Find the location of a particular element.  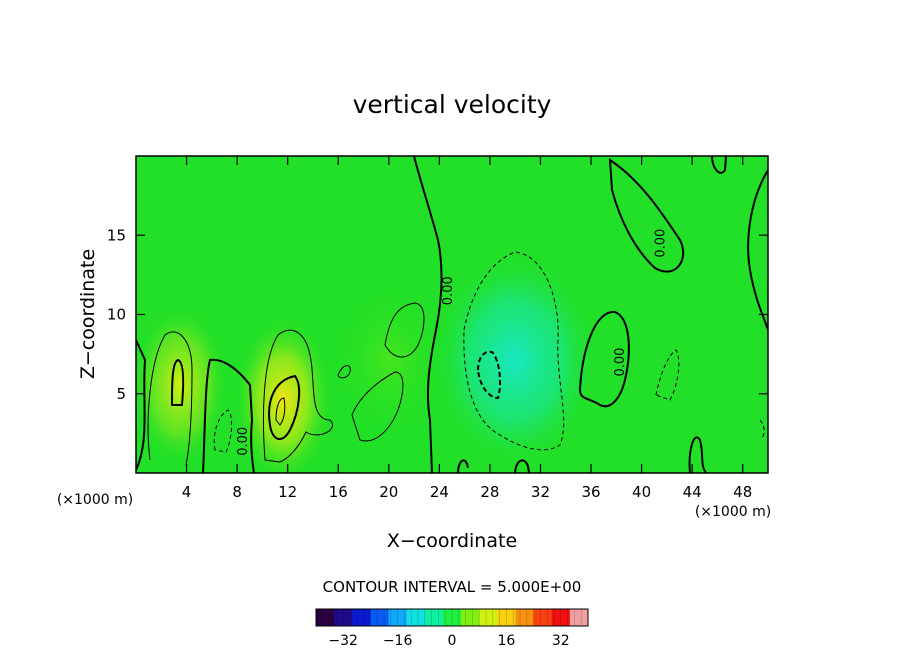

x-tick-label: 20 is located at coordinates (388, 492).